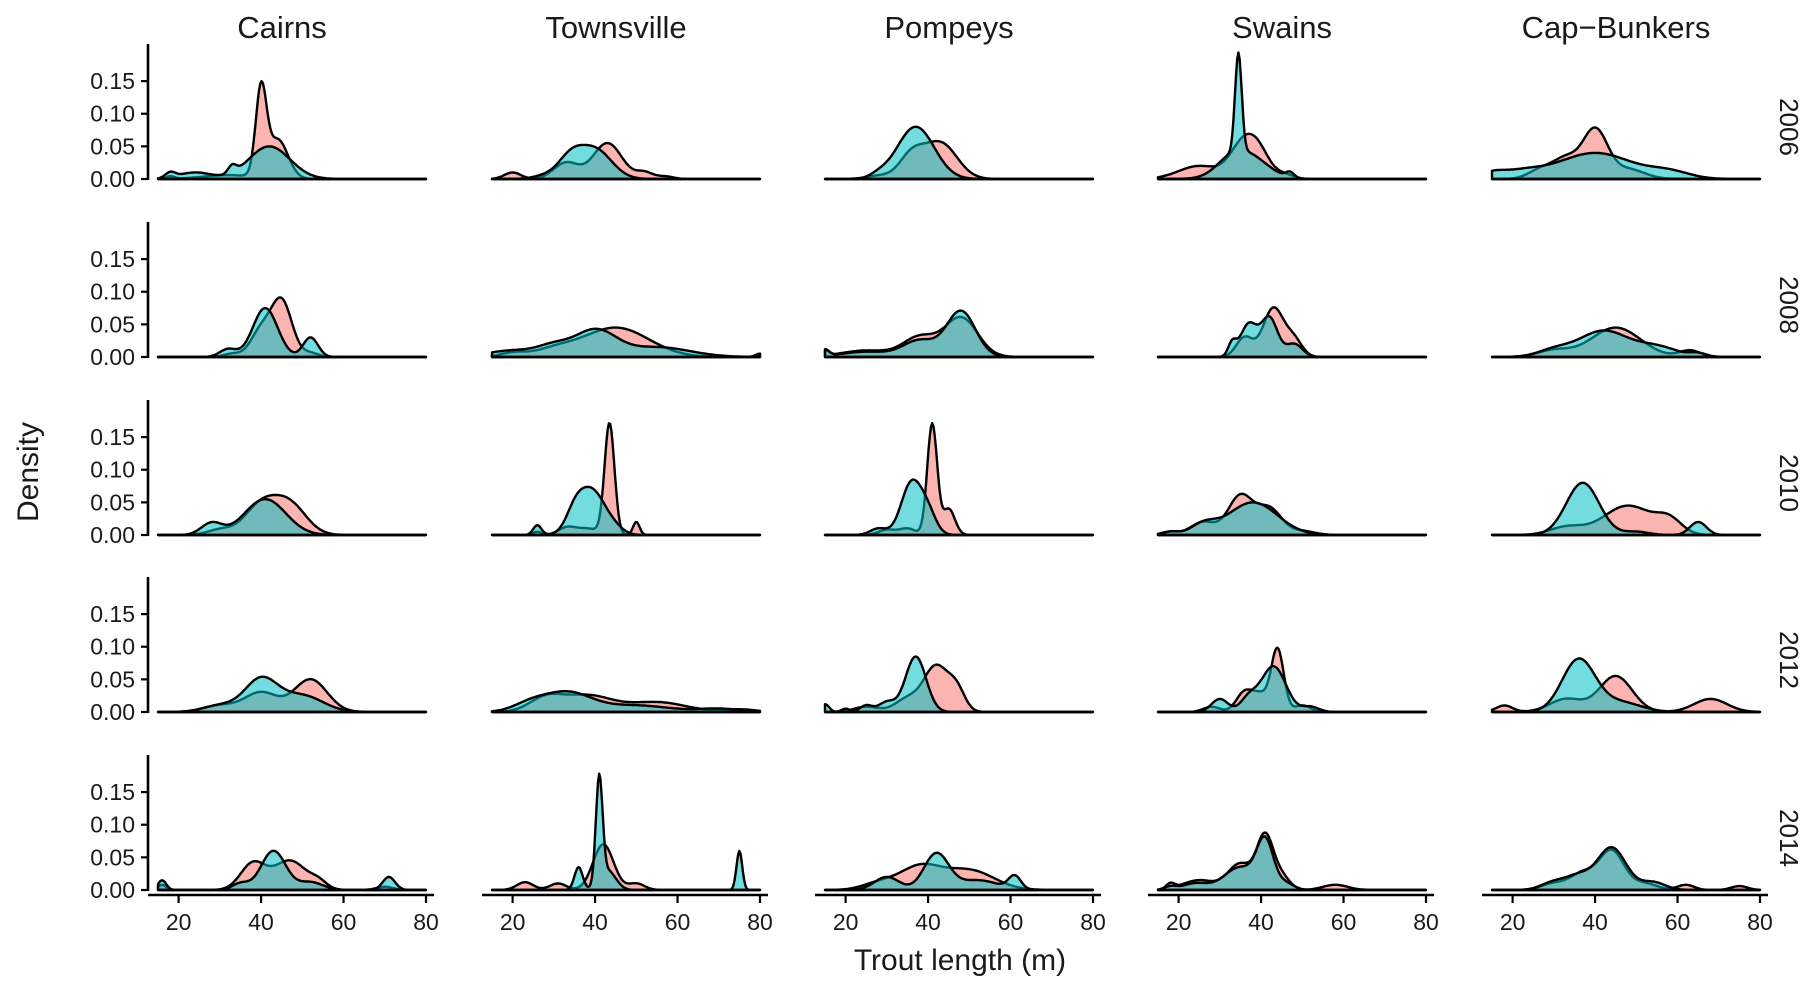 The image size is (1808, 983). Describe the element at coordinates (1789, 838) in the screenshot. I see `facet-row-title: 2014` at that location.